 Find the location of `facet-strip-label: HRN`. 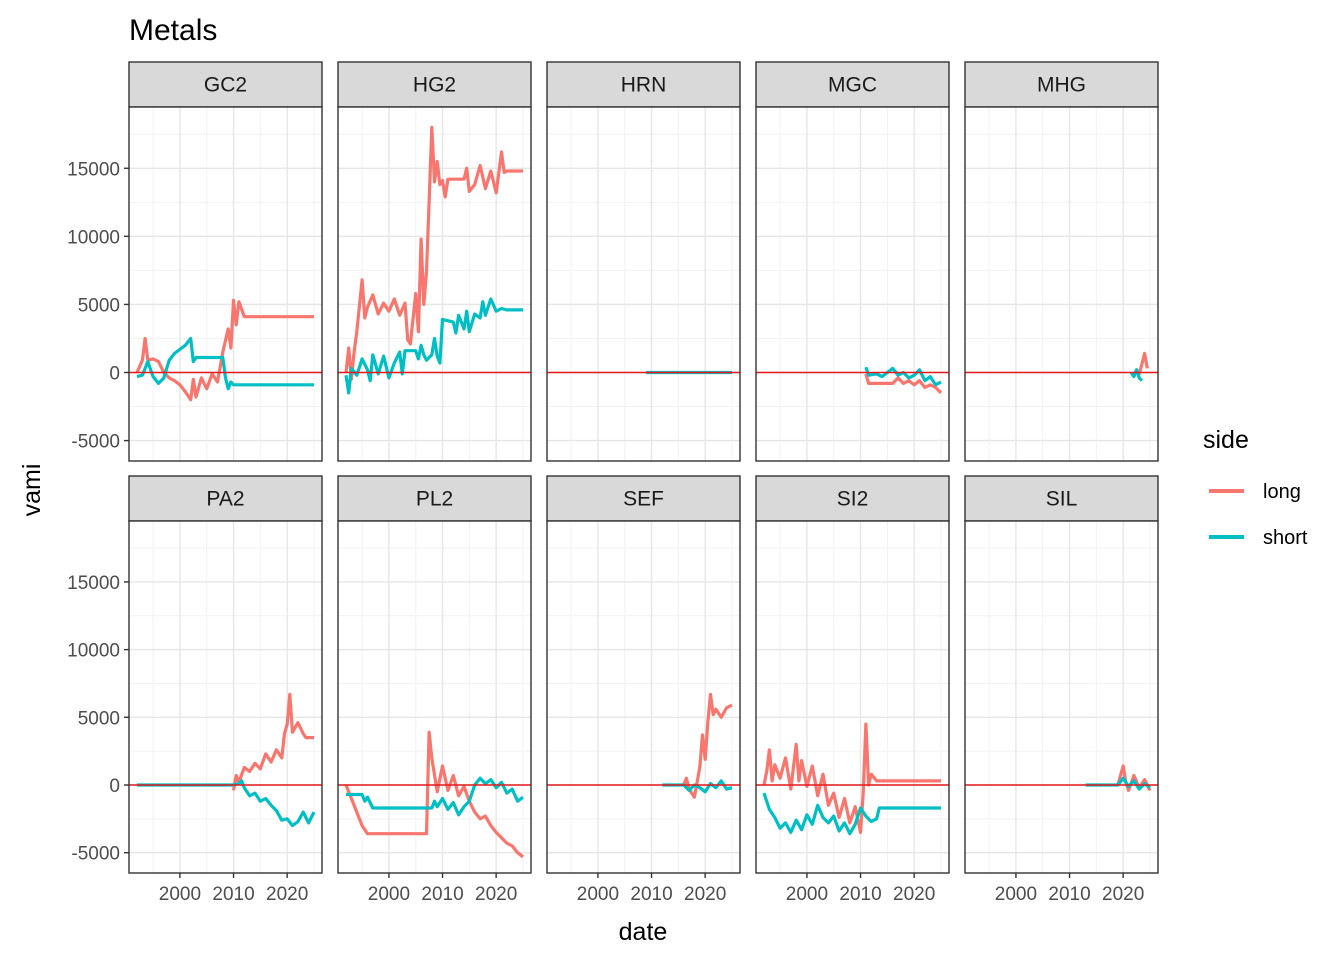

facet-strip-label: HRN is located at coordinates (644, 85).